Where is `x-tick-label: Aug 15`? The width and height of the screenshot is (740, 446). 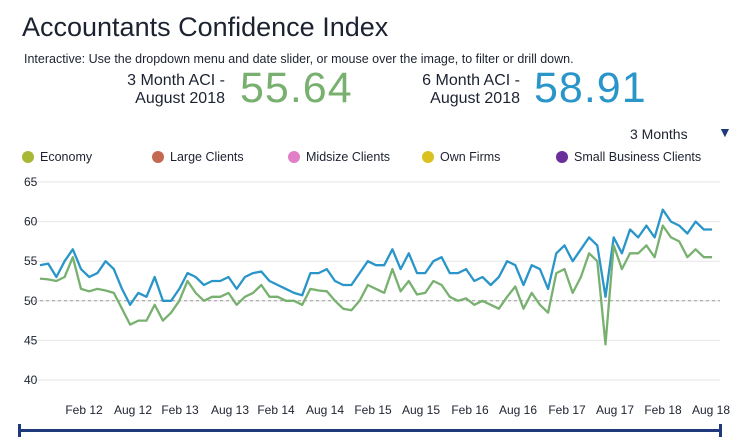
x-tick-label: Aug 15 is located at coordinates (421, 410).